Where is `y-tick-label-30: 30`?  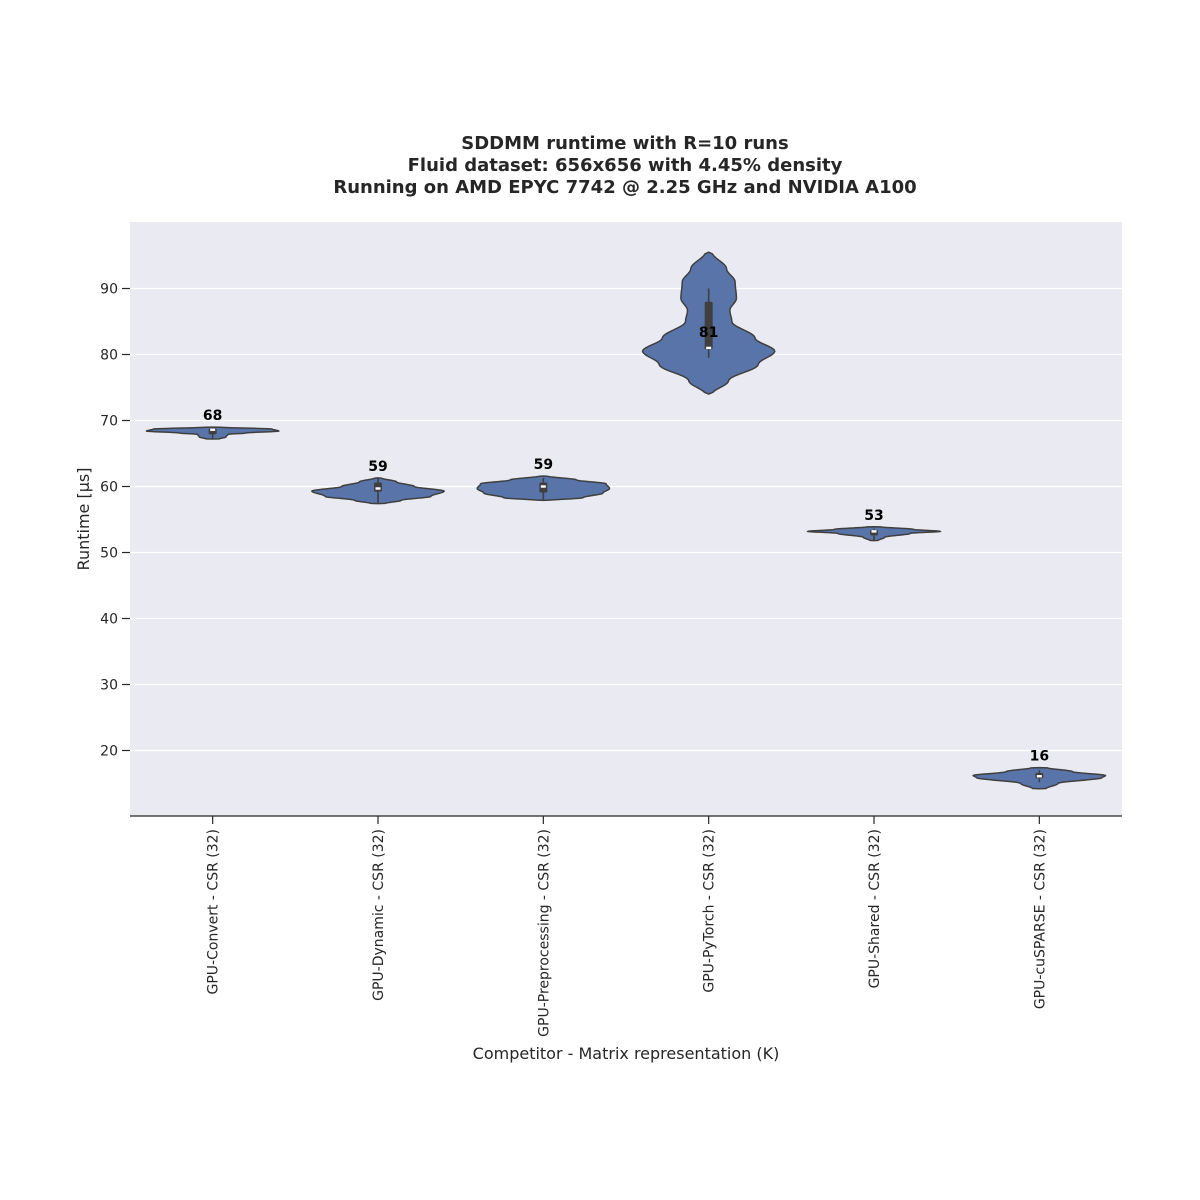
y-tick-label-30: 30 is located at coordinates (109, 686).